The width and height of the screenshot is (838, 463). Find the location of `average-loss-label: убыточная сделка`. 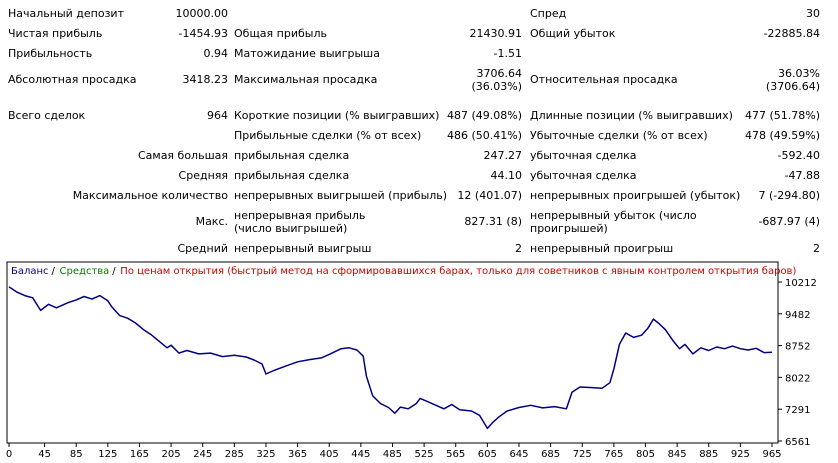

average-loss-label: убыточная сделка is located at coordinates (583, 175).